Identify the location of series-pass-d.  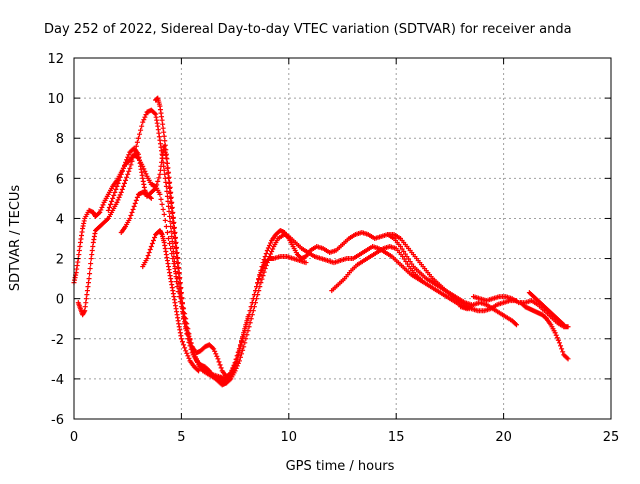
(136, 212).